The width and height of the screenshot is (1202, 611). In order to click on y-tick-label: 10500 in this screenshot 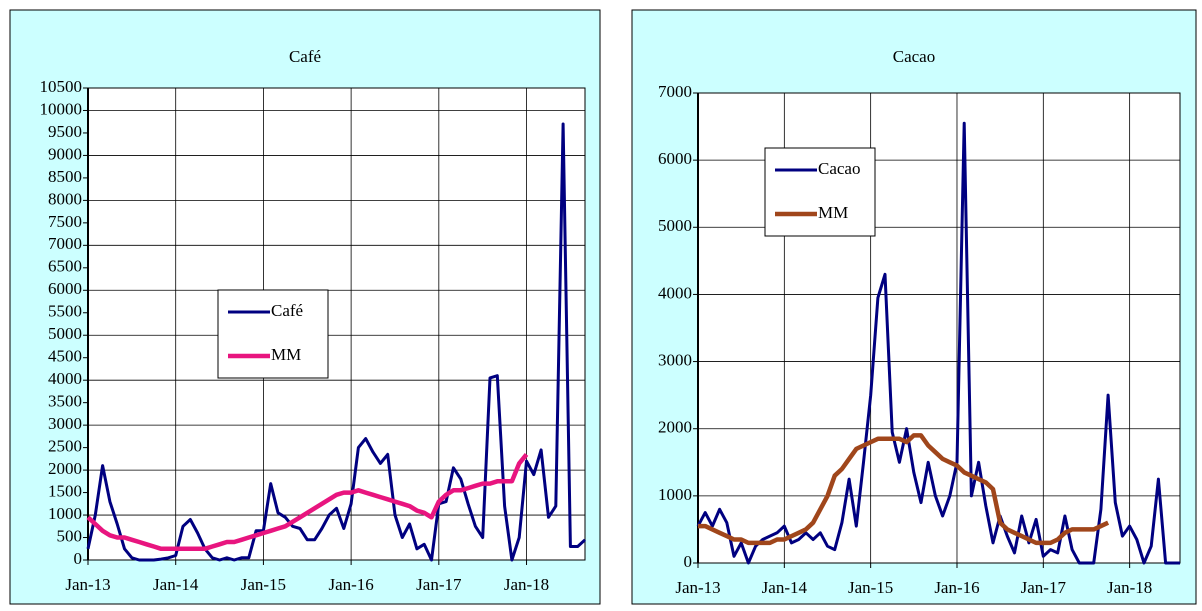, I will do `click(61, 86)`.